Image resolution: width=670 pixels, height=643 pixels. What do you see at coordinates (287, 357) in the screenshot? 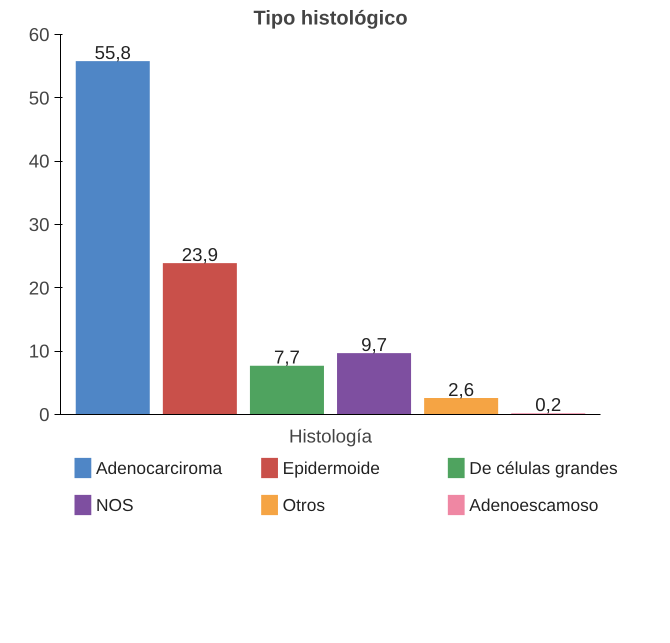
I see `data-label: 7,7` at bounding box center [287, 357].